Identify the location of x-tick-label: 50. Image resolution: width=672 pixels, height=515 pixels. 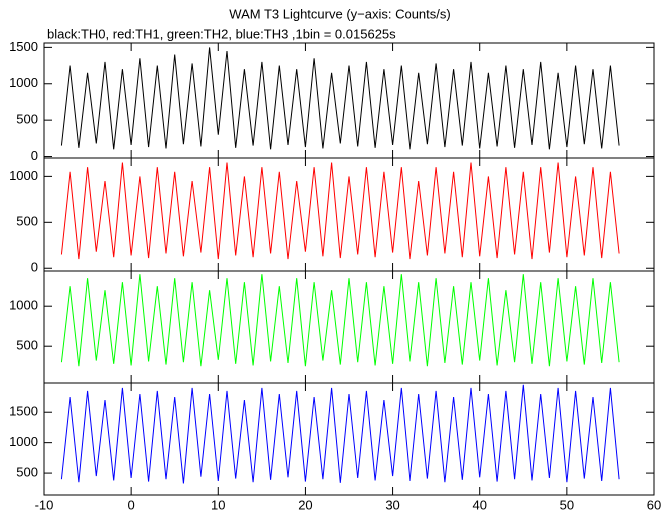
(567, 504).